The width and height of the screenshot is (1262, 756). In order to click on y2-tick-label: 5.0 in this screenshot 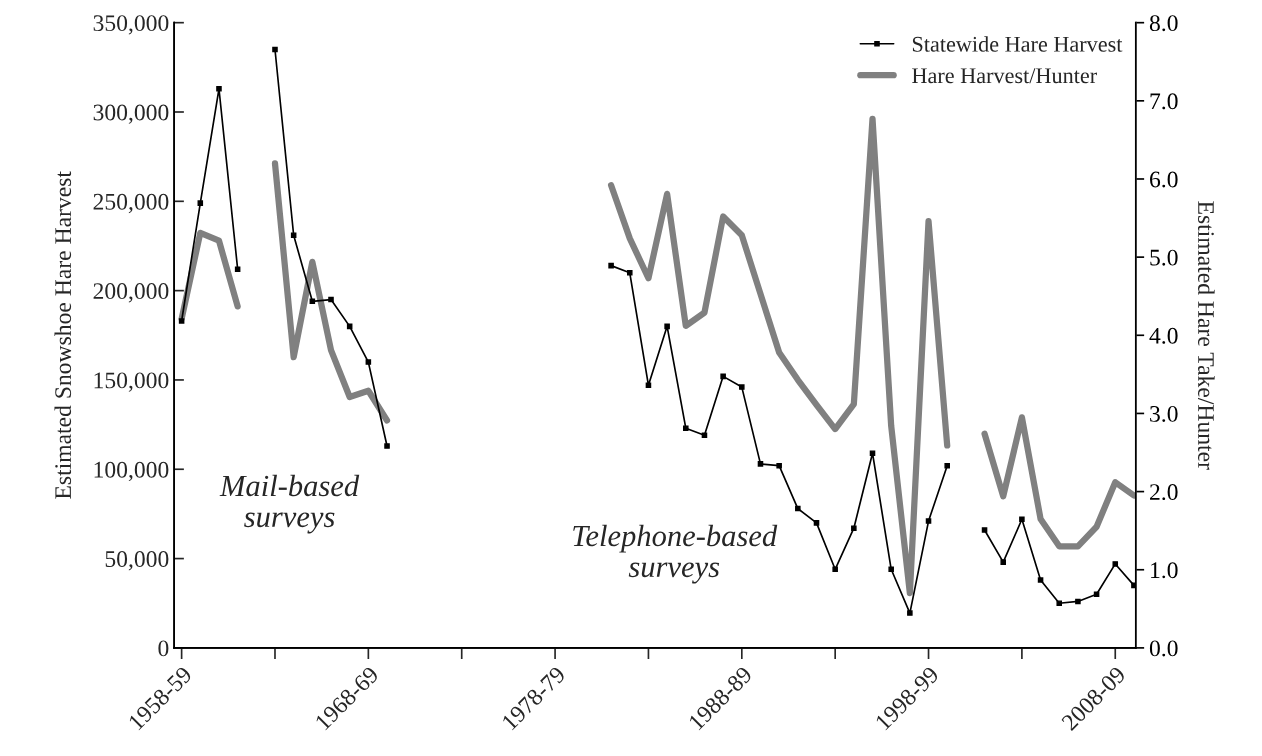, I will do `click(1164, 257)`.